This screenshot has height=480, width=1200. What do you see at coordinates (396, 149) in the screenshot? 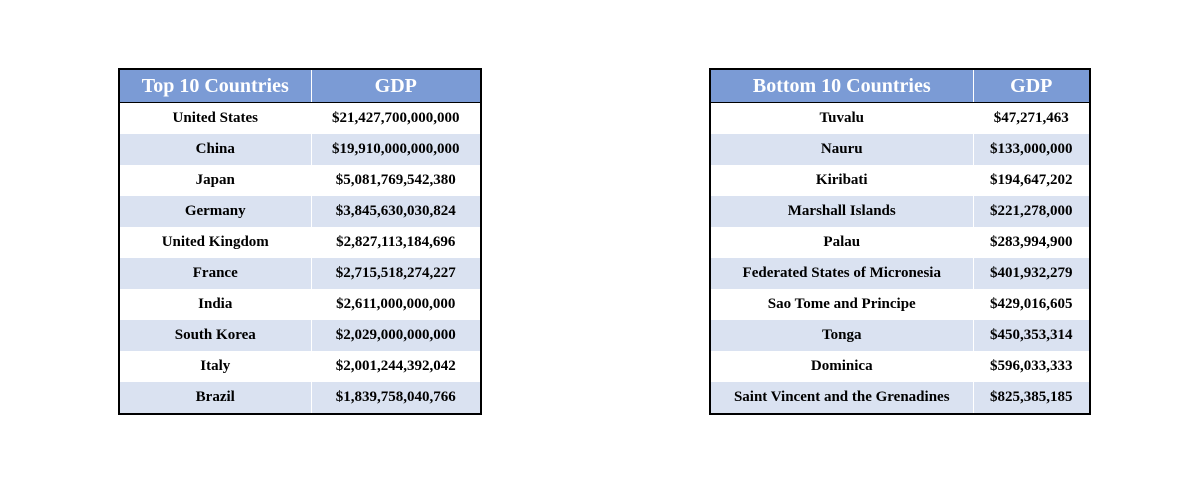
I see `gdp-cell: $19,910,000,000,000` at bounding box center [396, 149].